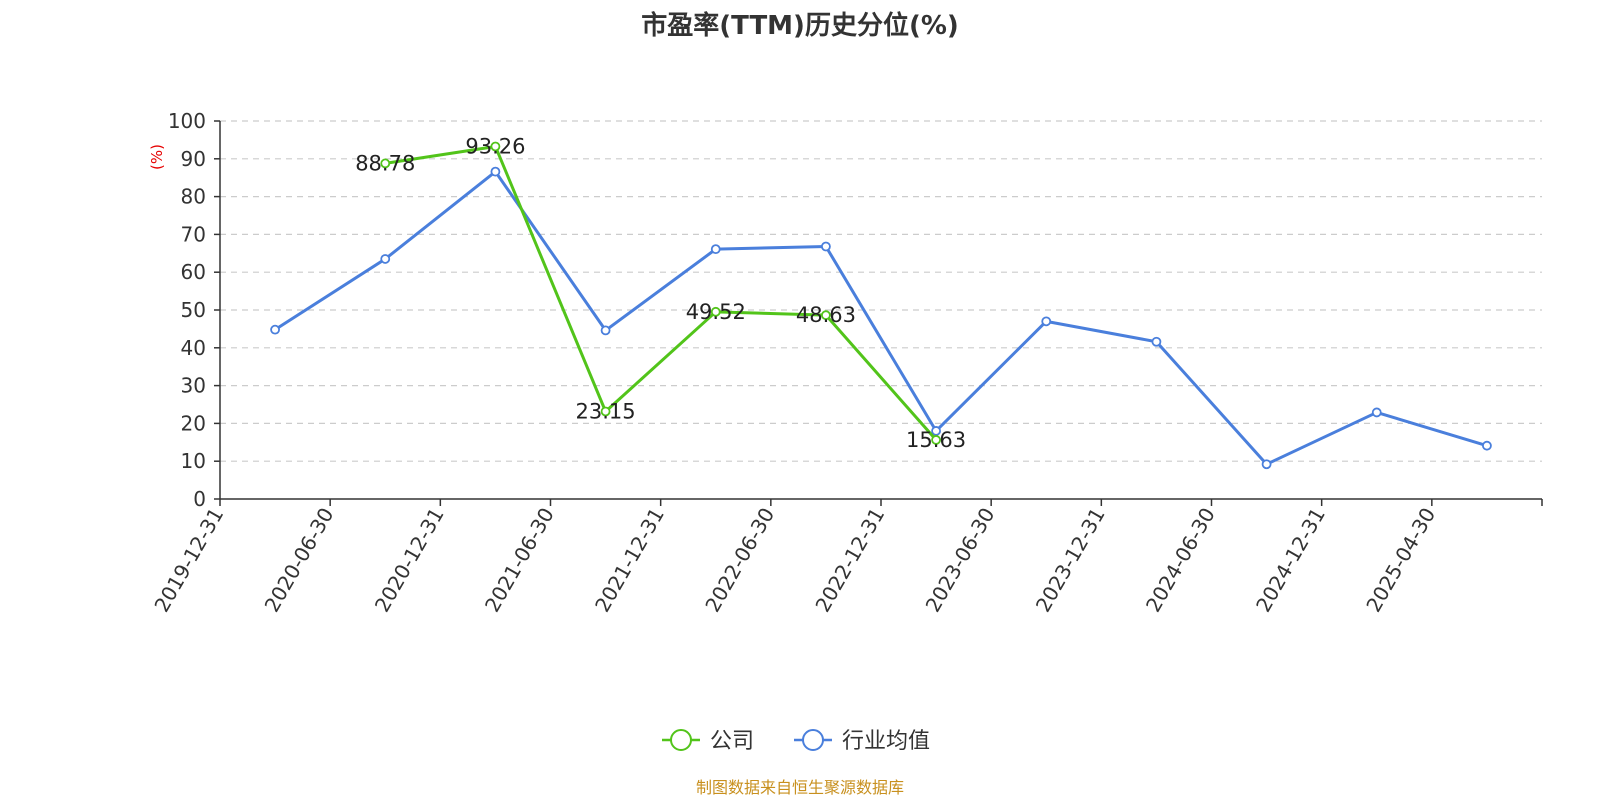 This screenshot has height=800, width=1600. I want to click on x-tick-label: 2025-04-30, so click(1400, 560).